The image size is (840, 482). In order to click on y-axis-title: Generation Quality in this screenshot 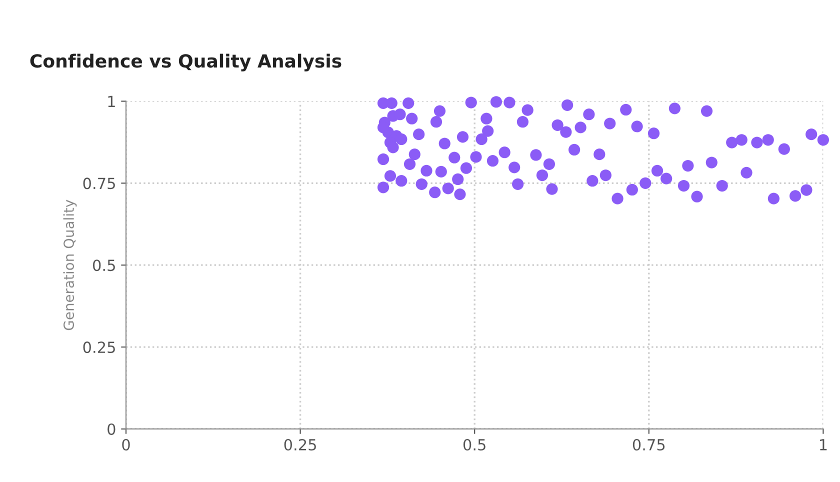, I will do `click(70, 265)`.